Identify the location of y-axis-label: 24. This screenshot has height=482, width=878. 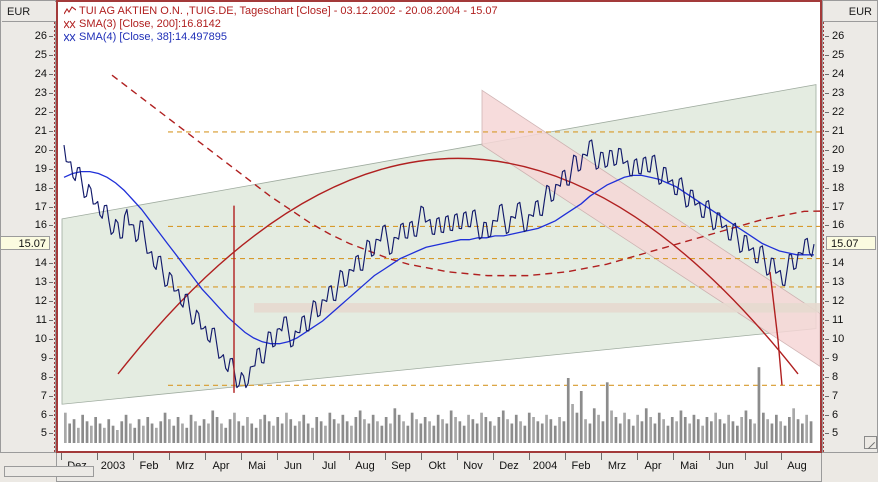
(40, 74).